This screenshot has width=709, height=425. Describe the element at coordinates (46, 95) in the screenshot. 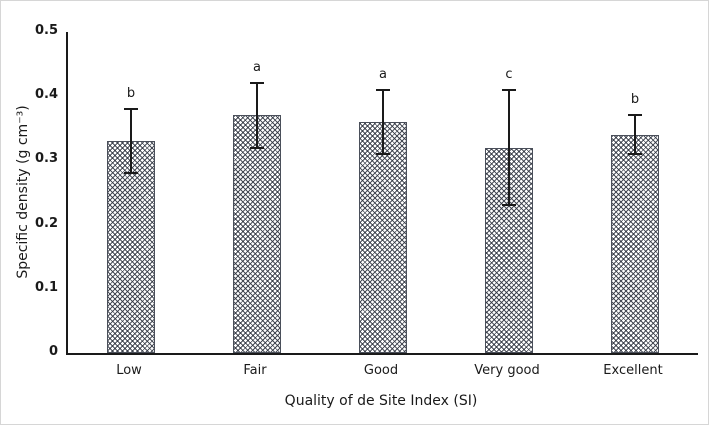

I see `y-tick-label: 0.4` at that location.